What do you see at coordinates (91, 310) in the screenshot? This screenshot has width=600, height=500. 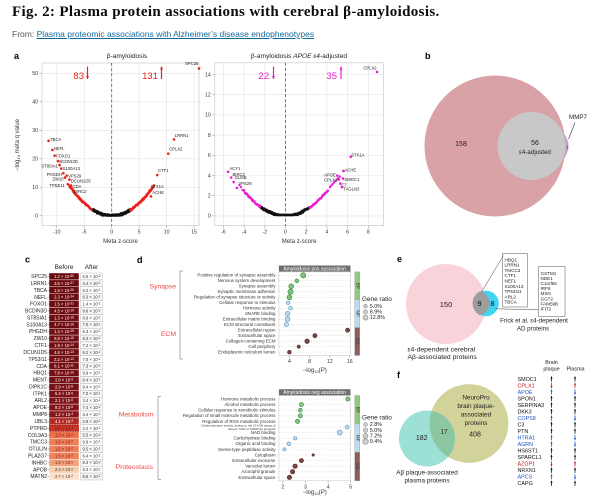 I see `svg-text: 9.6 × 10-1` at bounding box center [91, 310].